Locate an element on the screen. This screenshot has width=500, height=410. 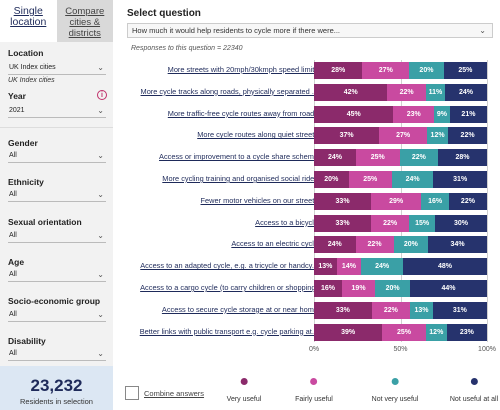
stacked-bar: 37% 27% 12% 22% is located at coordinates (400, 136).